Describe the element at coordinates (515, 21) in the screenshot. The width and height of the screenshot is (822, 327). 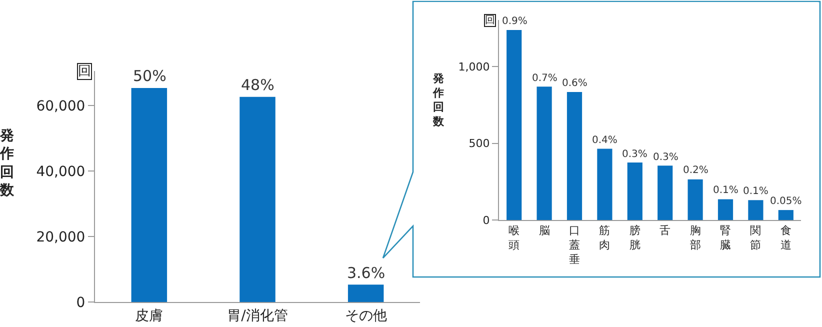
I see `annotation: 0.9%` at that location.